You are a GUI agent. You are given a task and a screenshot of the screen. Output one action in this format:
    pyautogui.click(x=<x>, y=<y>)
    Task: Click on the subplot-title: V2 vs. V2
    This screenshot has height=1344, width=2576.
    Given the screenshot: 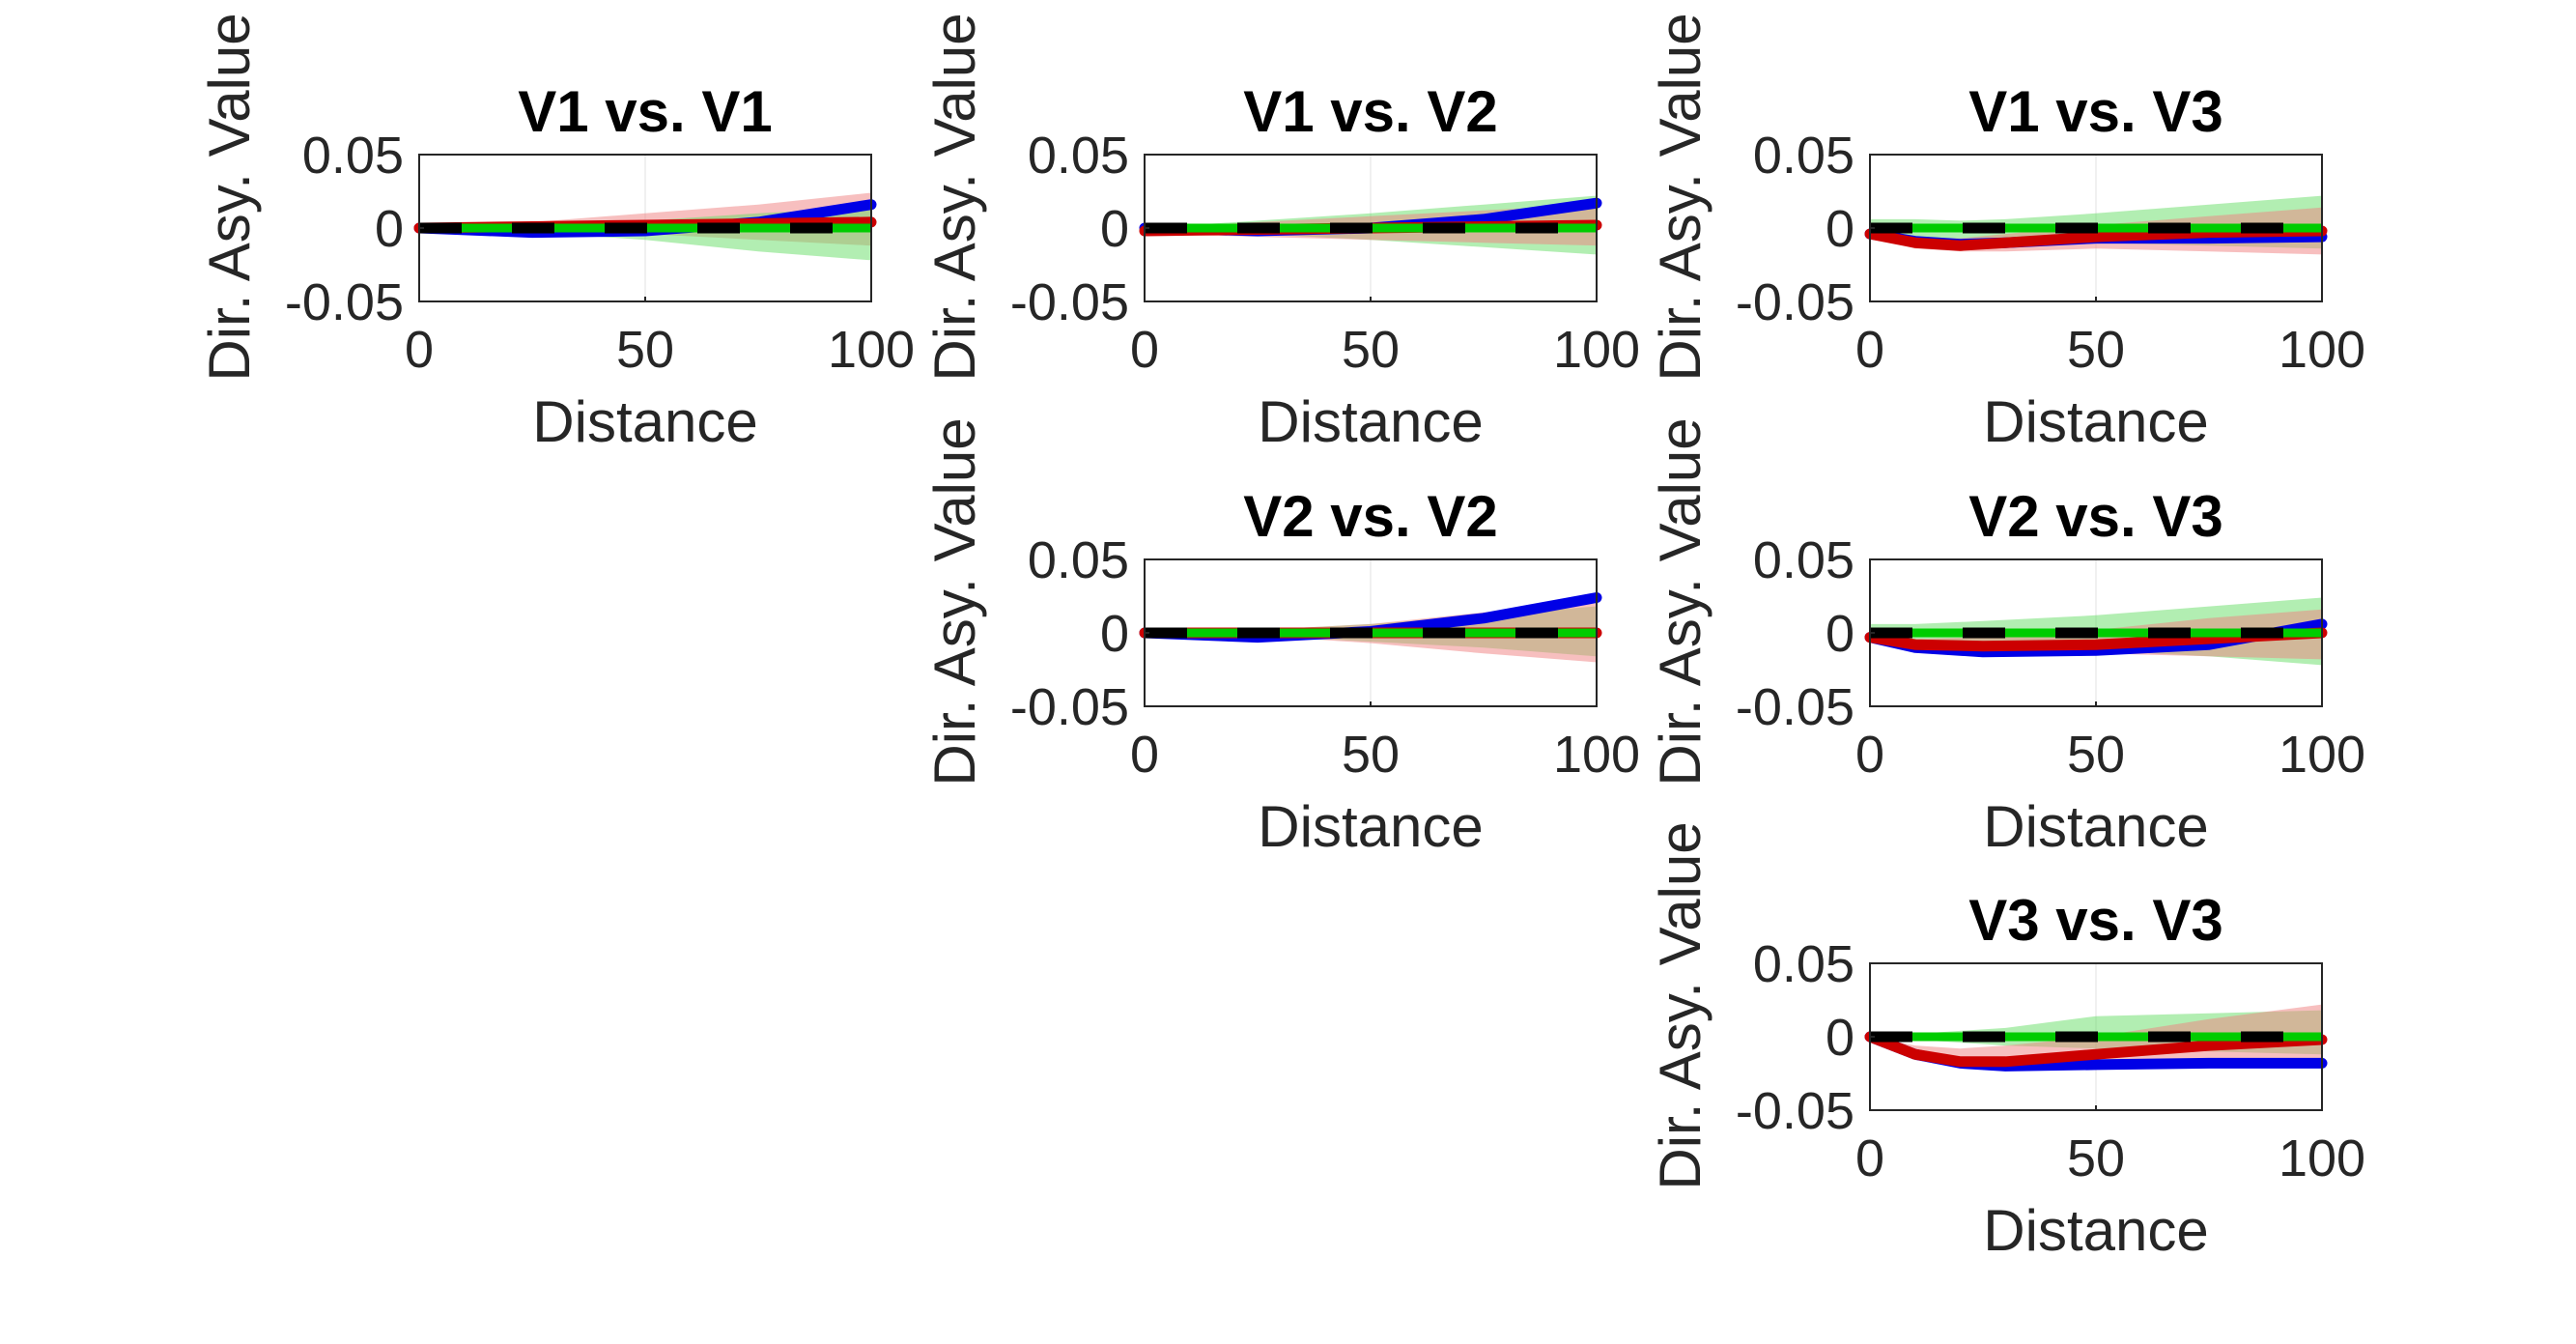 What is the action you would take?
    pyautogui.click(x=1370, y=516)
    